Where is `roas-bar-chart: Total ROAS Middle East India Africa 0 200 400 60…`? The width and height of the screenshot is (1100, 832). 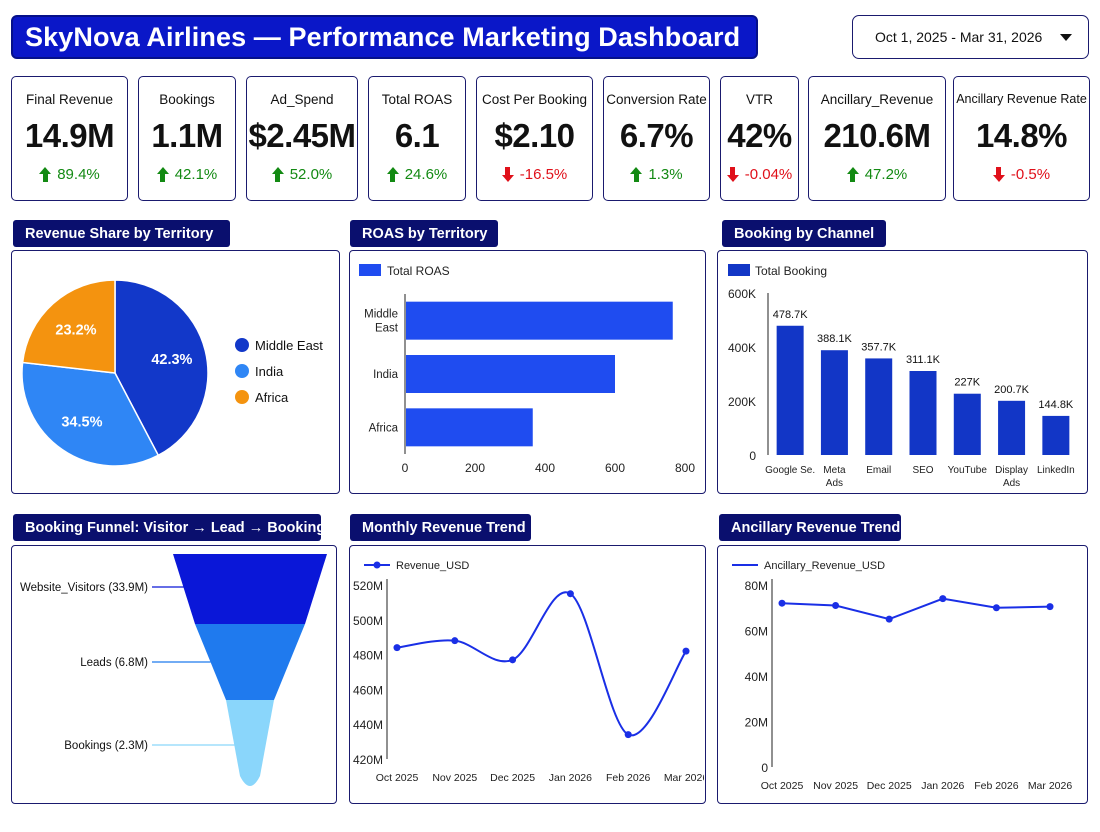
roas-bar-chart: Total ROAS Middle East India Africa 0 200 400 60… is located at coordinates (527, 369).